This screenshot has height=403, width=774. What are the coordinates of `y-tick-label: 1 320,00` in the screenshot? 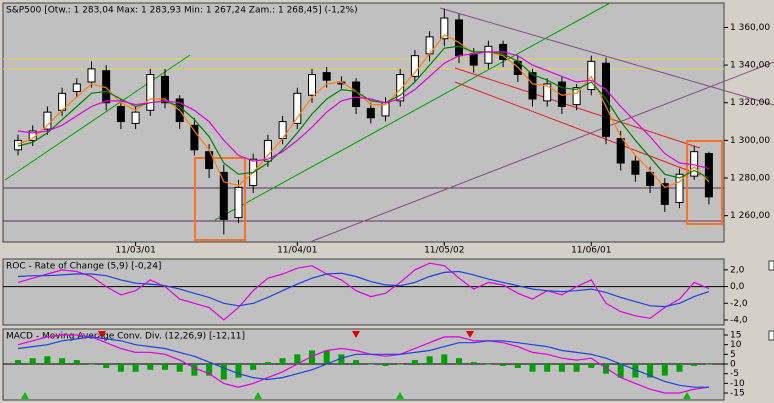 It's located at (750, 103).